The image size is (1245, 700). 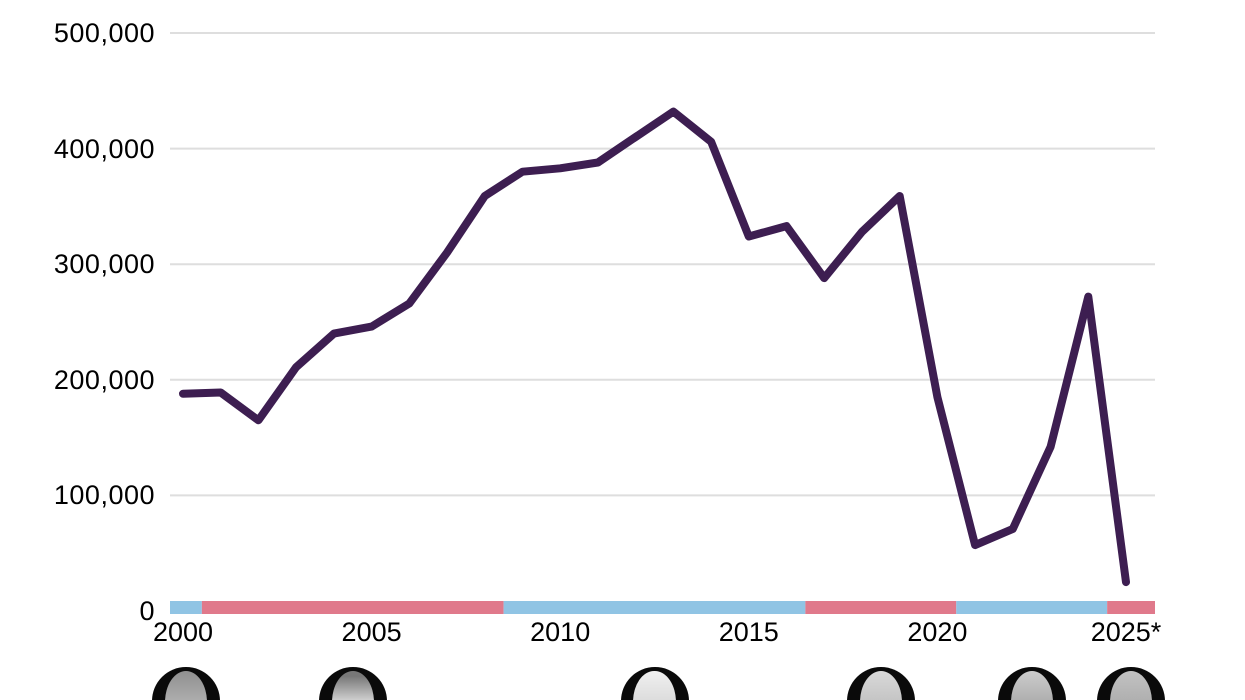 What do you see at coordinates (104, 379) in the screenshot?
I see `y-tick-label-200000: 200,000` at bounding box center [104, 379].